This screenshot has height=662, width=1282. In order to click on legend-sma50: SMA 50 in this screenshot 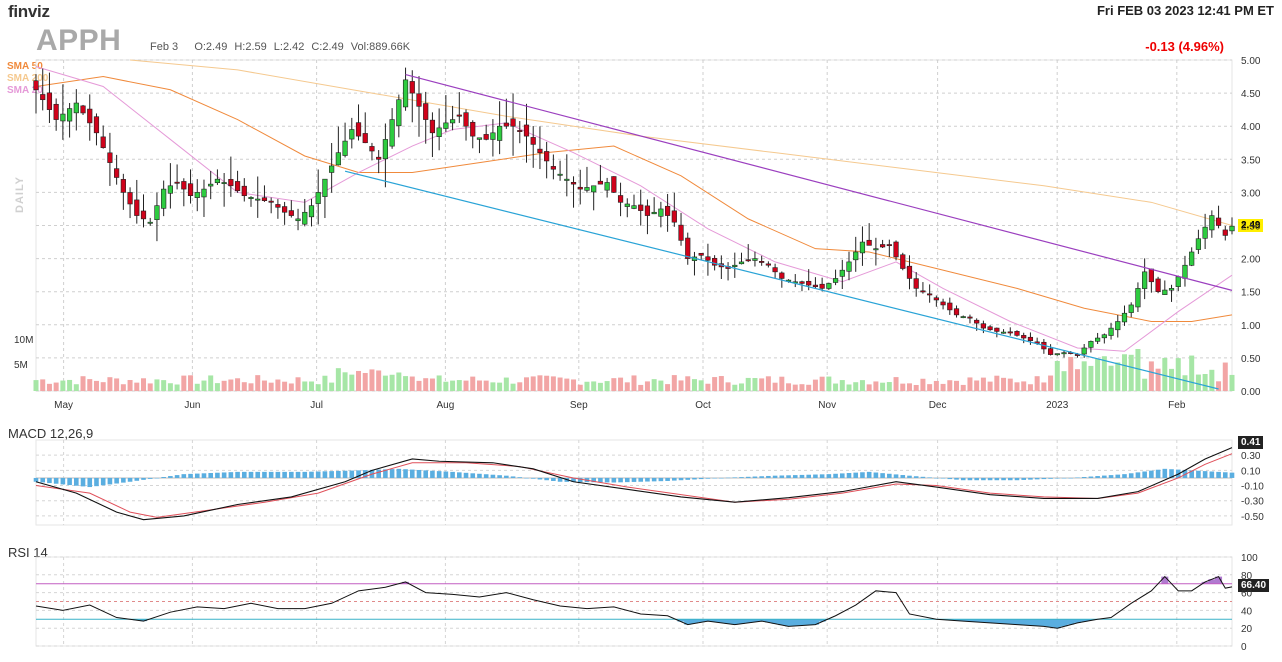, I will do `click(25, 66)`.